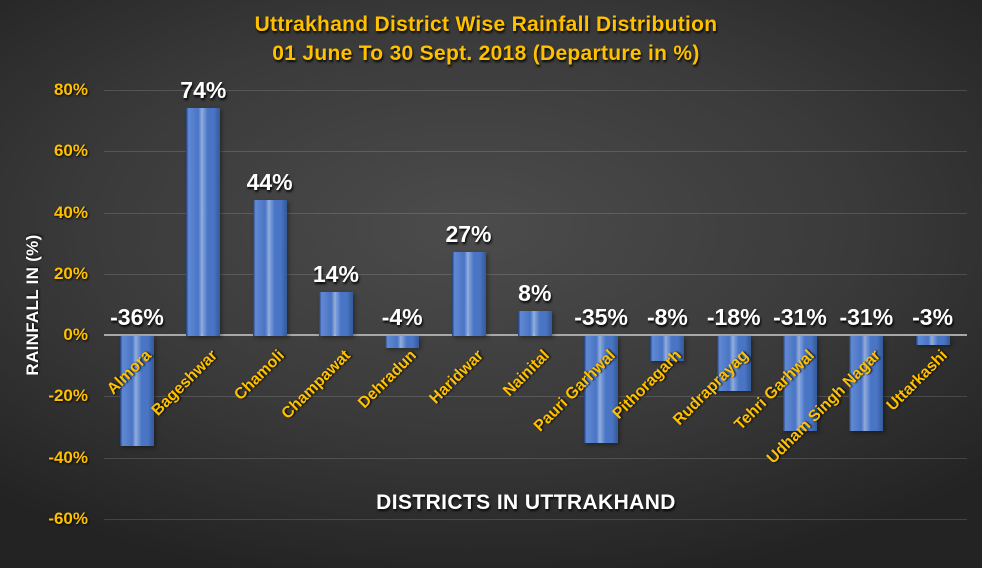  Describe the element at coordinates (32, 305) in the screenshot. I see `y-axis-title: RAINFALL IN (%)` at that location.